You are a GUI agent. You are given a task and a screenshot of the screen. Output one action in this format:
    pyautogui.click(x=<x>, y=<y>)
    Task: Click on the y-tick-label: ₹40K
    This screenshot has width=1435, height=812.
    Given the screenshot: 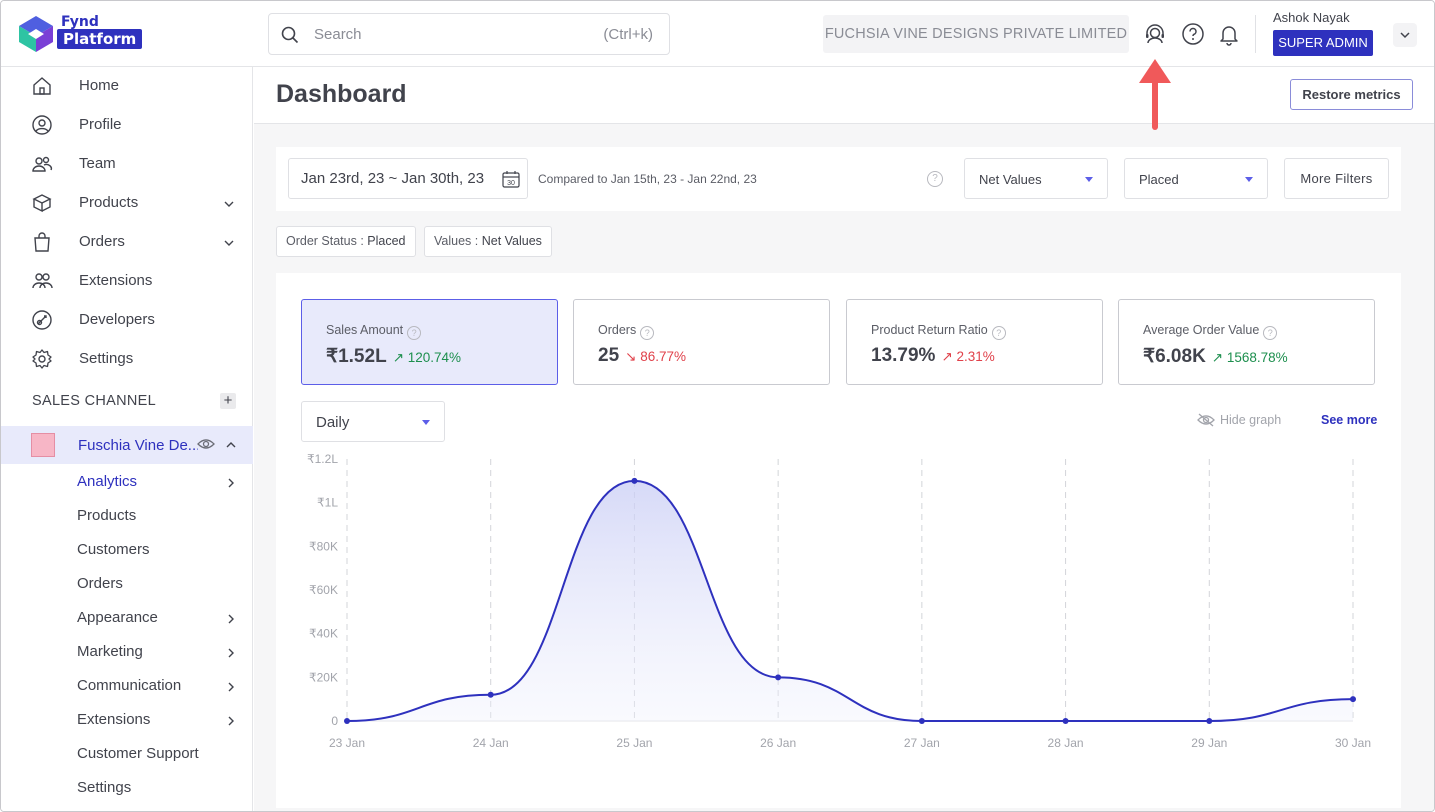 What is the action you would take?
    pyautogui.click(x=323, y=634)
    